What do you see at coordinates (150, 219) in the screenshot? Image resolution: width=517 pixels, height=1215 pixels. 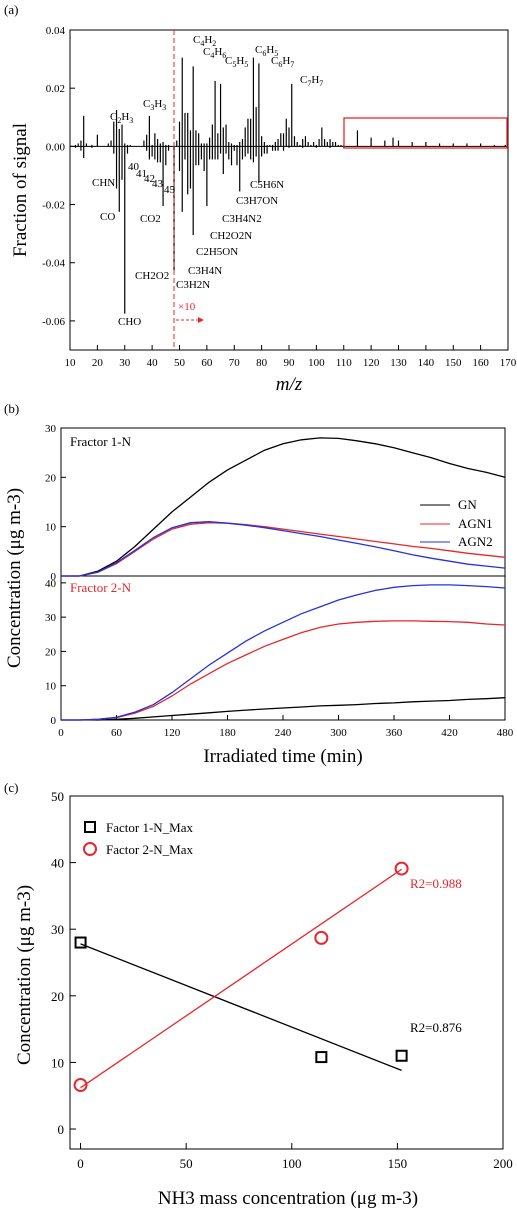 I see `annot-co2: CO2` at bounding box center [150, 219].